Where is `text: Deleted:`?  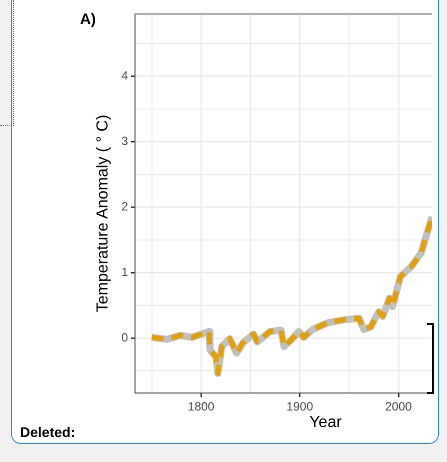
text: Deleted: is located at coordinates (48, 432).